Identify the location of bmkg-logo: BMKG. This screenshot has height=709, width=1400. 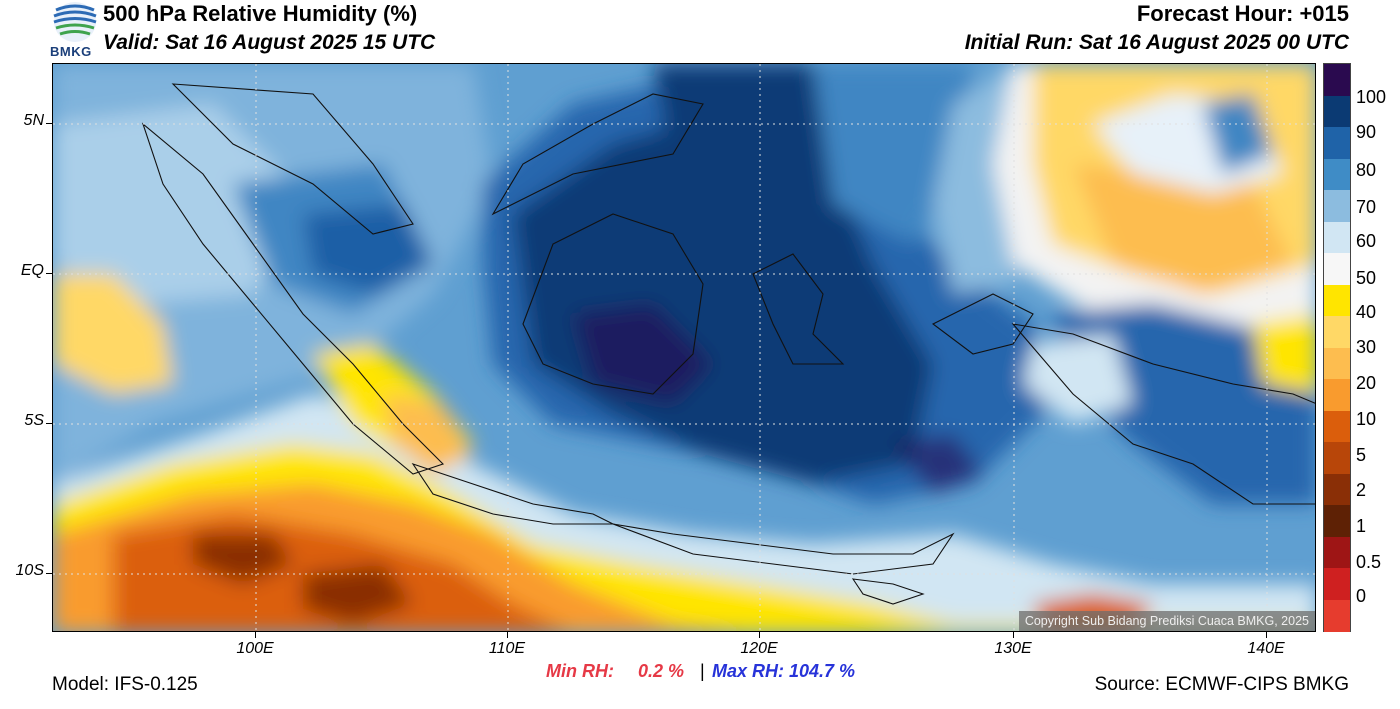
(75, 30).